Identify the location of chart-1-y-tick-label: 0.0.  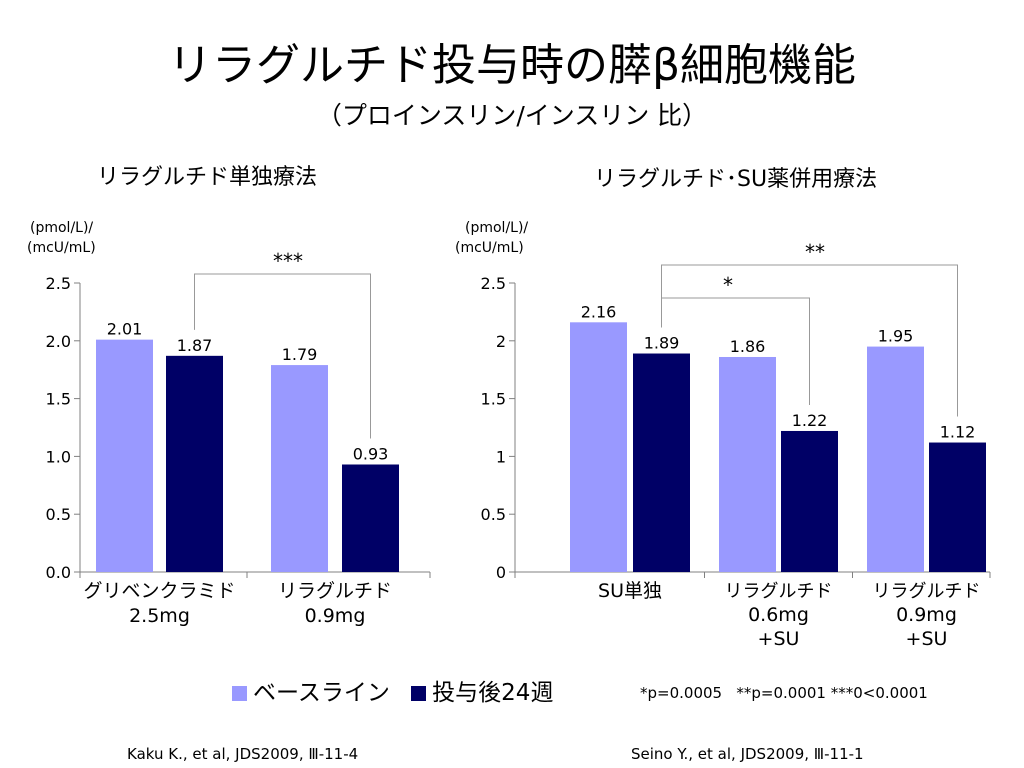
(58, 572).